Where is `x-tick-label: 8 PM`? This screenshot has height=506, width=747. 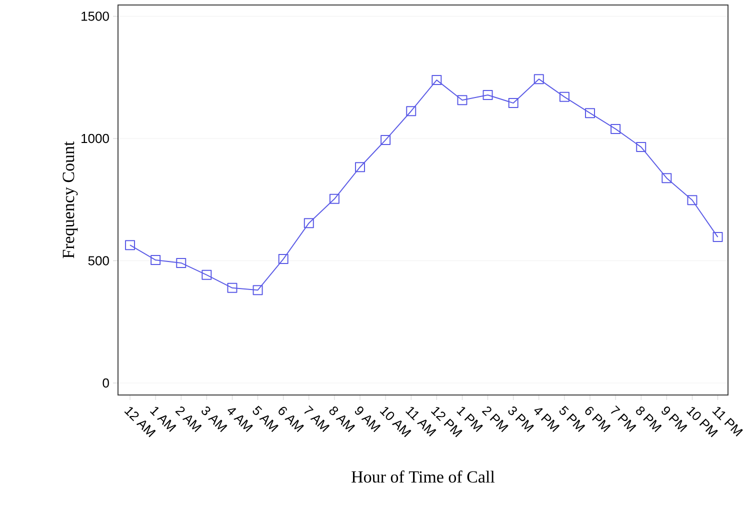
x-tick-label: 8 PM is located at coordinates (649, 419).